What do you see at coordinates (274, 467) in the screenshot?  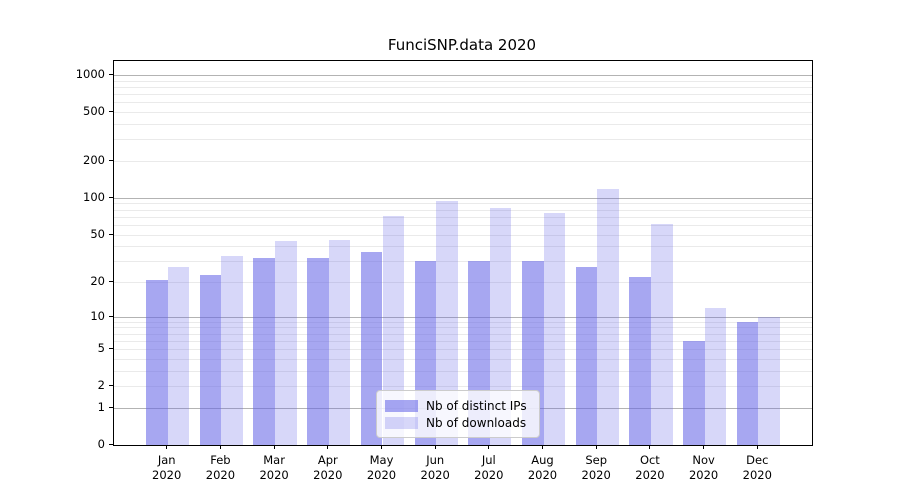 I see `x-tick-label-mar: Mar 2020` at bounding box center [274, 467].